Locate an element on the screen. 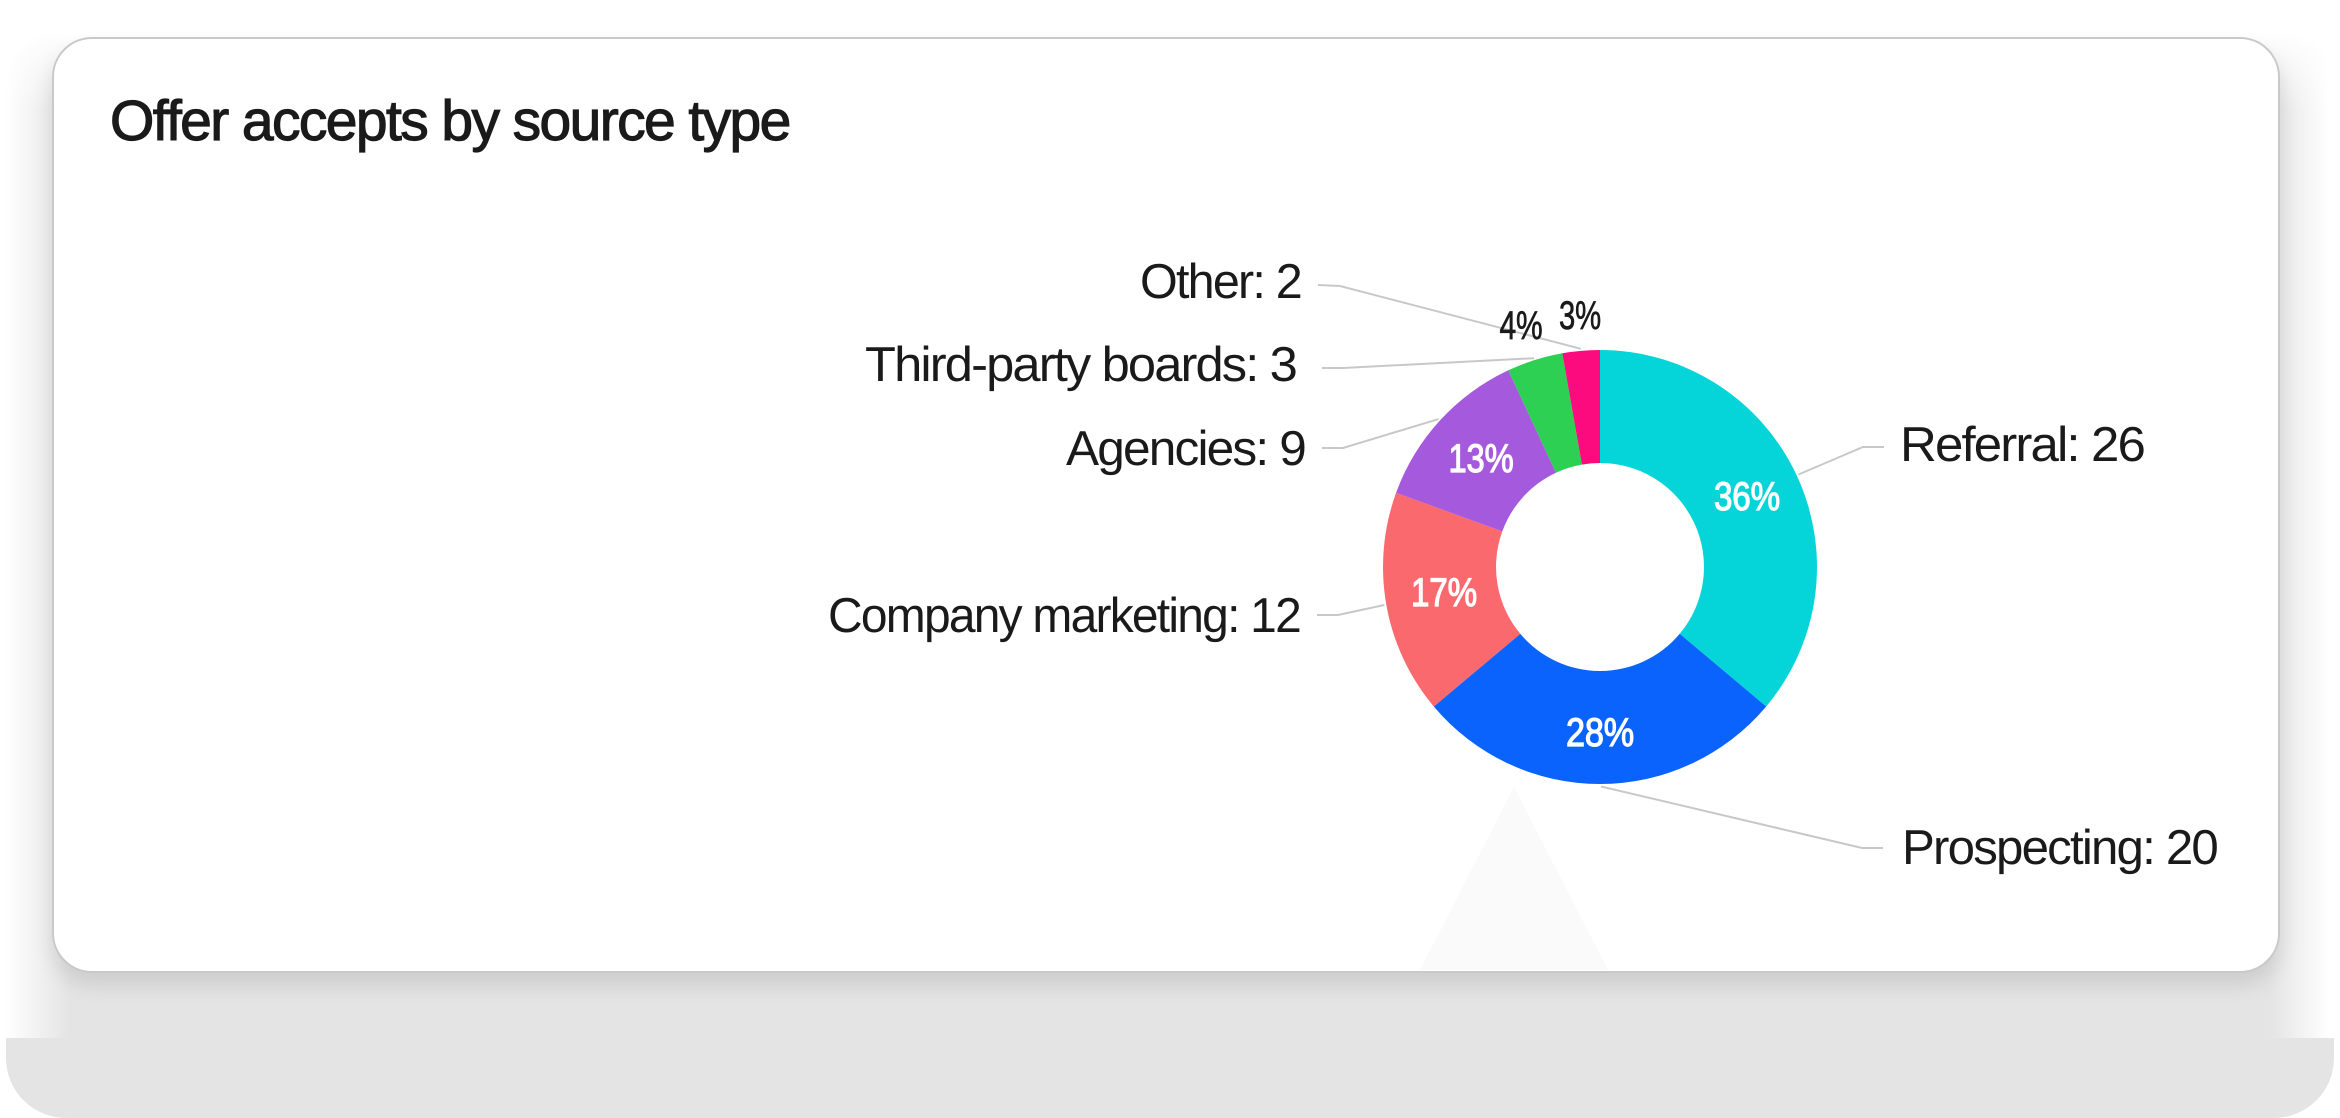 The image size is (2340, 1118). svg-text: 3% is located at coordinates (1580, 316).